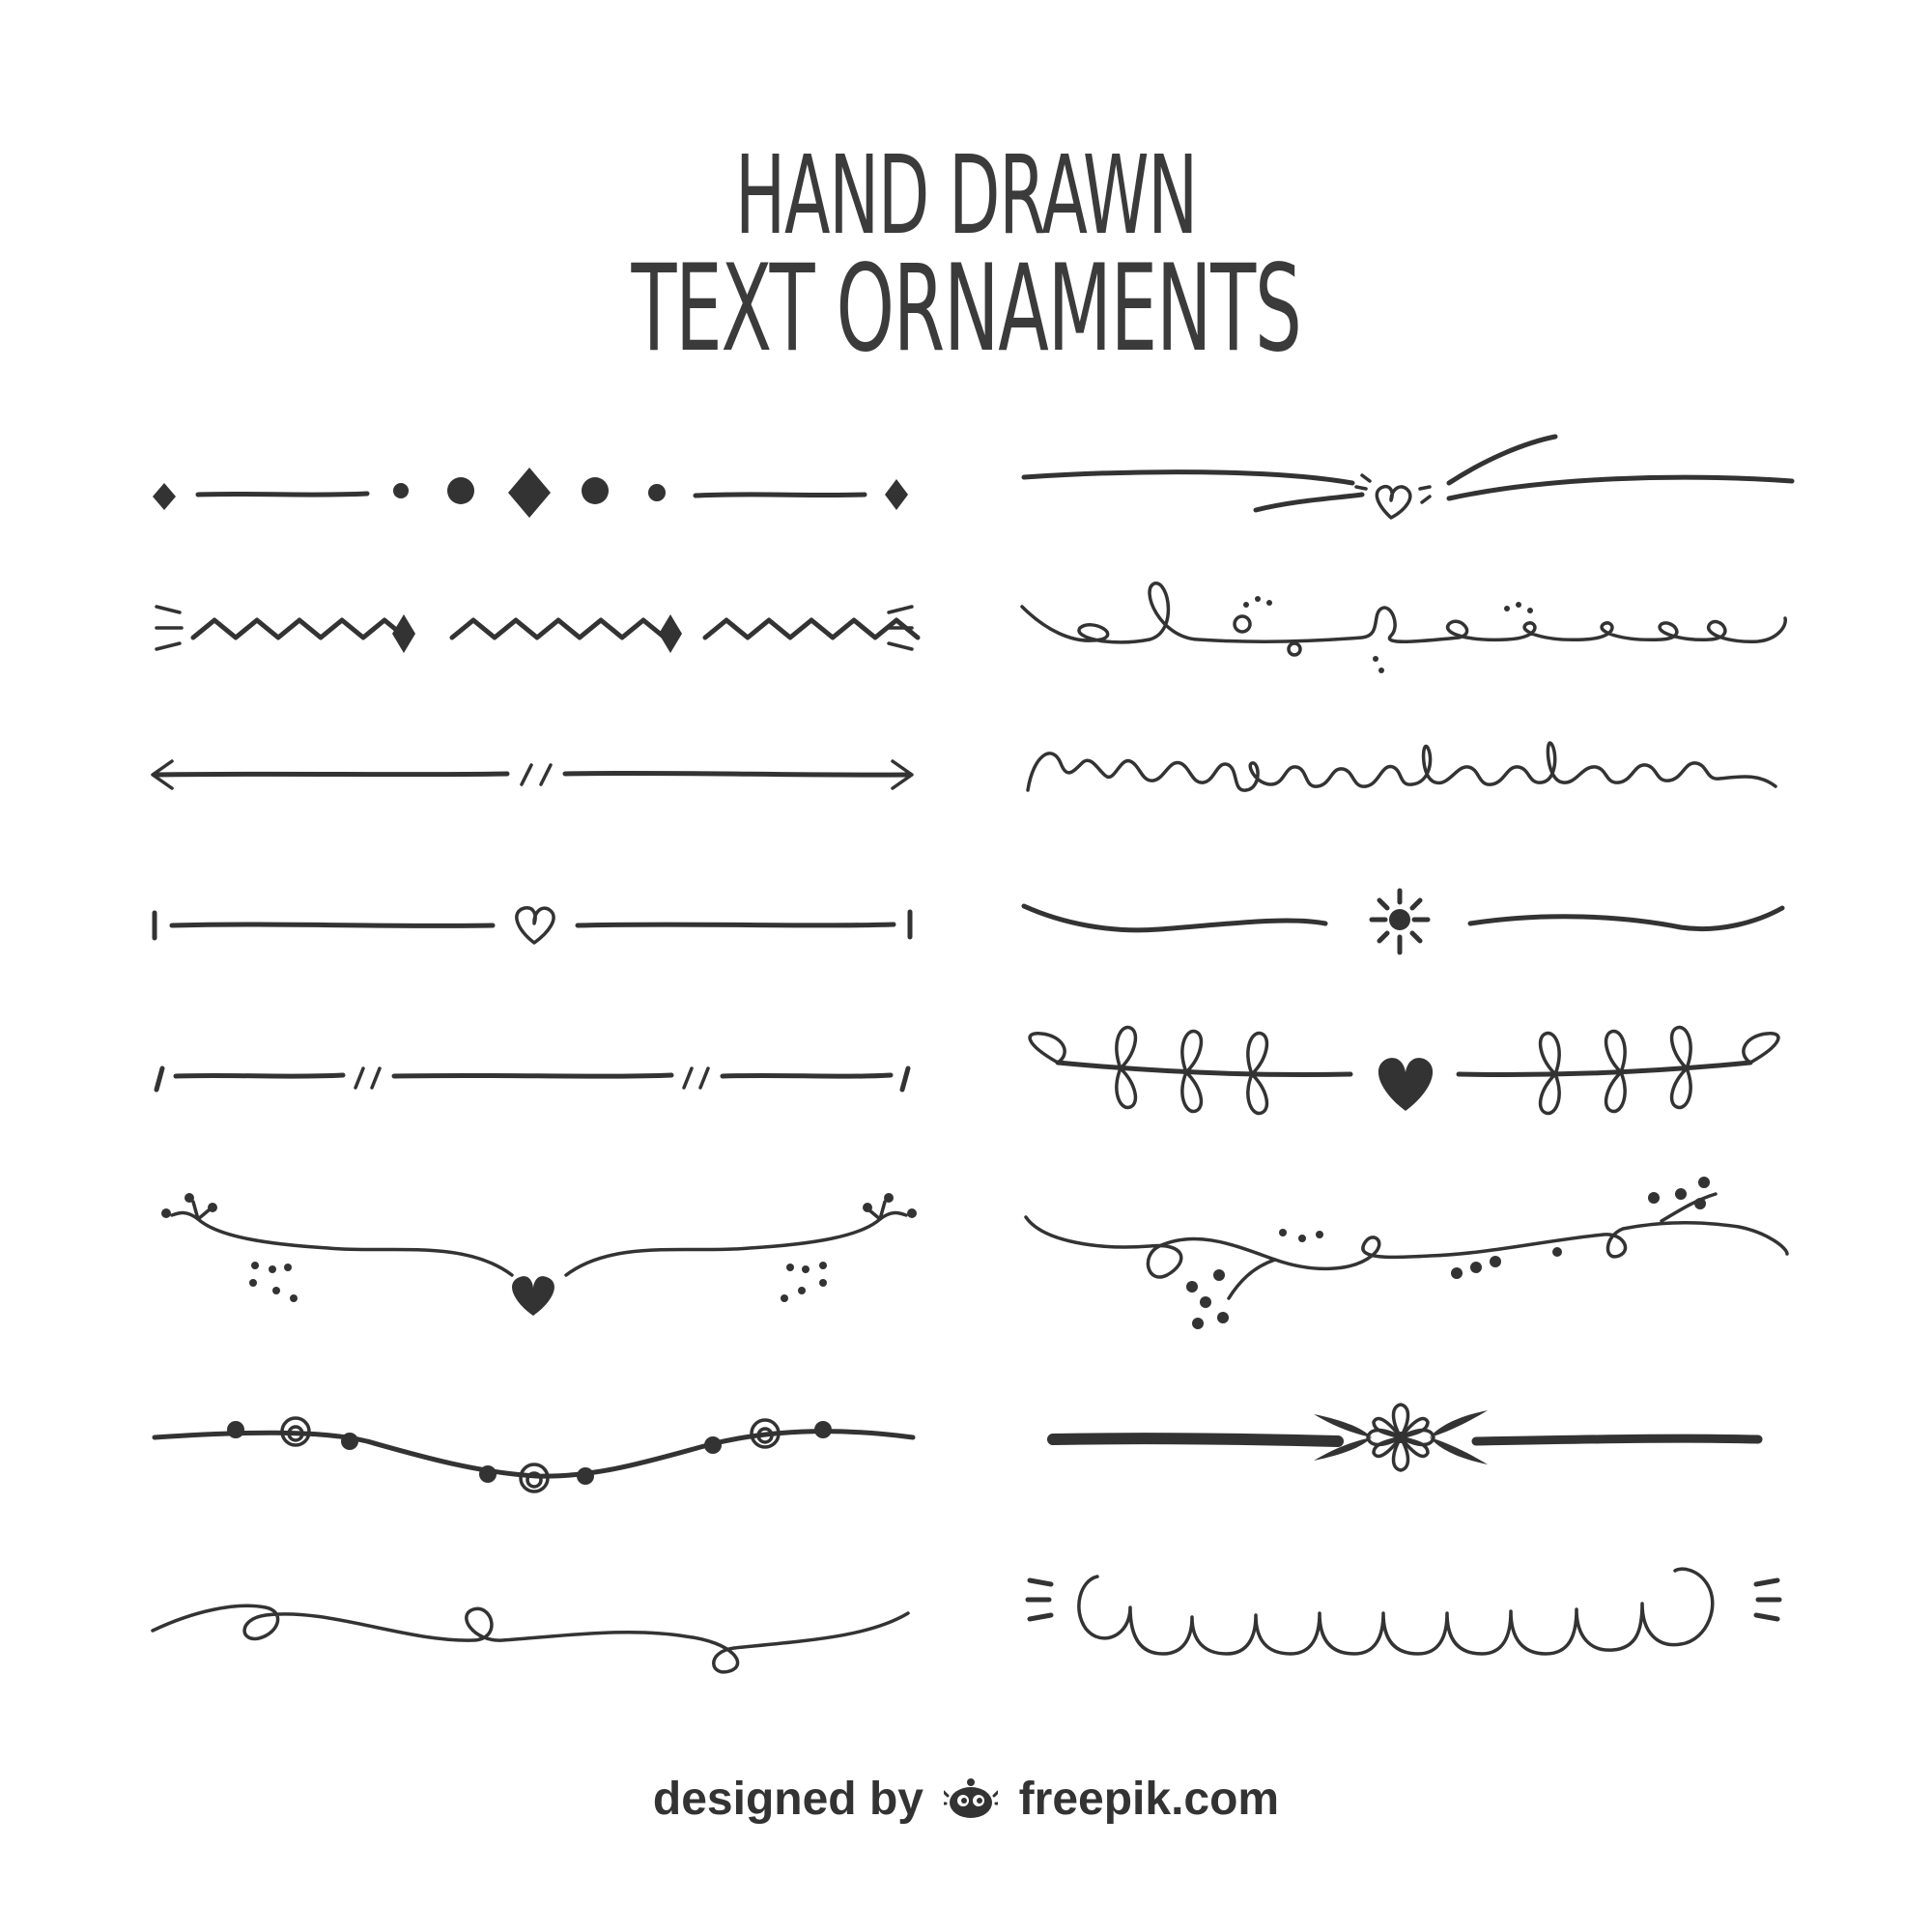  I want to click on sun-line-divider, so click(1403, 921).